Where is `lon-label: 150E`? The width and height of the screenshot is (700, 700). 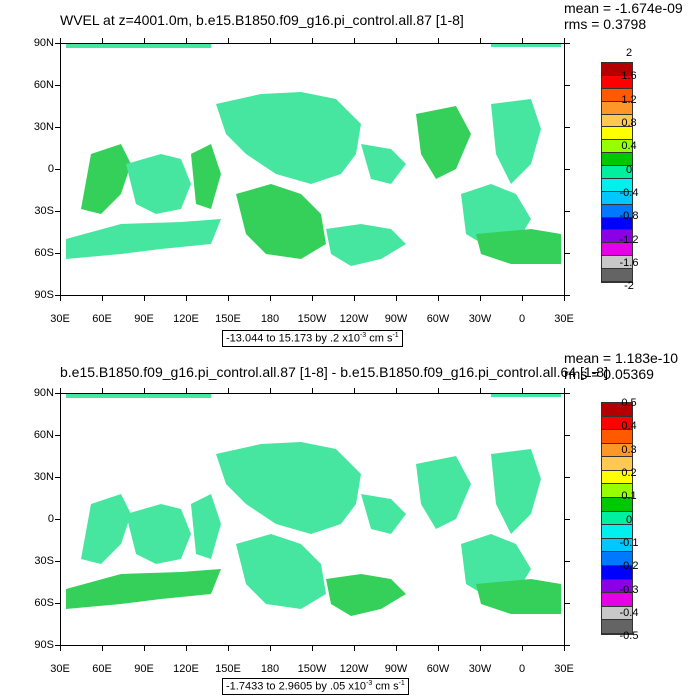 lon-label: 150E is located at coordinates (228, 319).